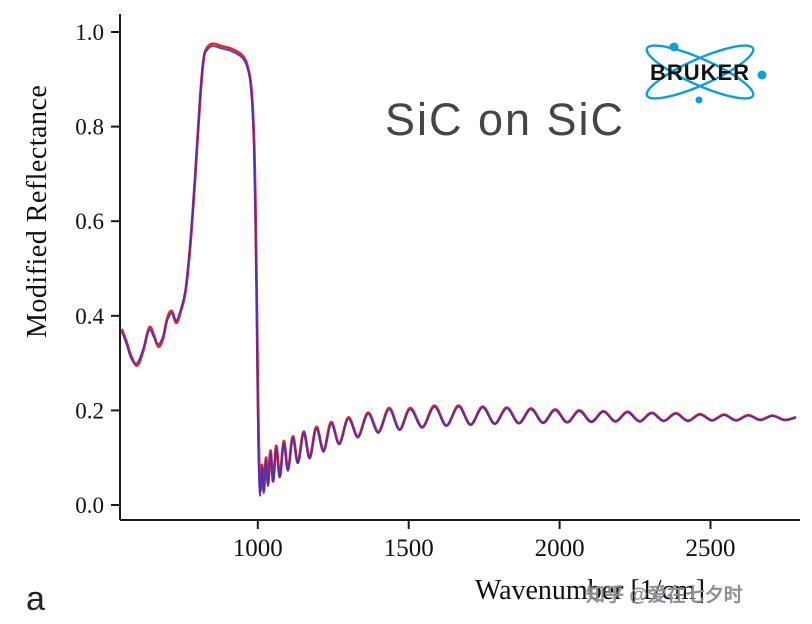 The image size is (812, 624). What do you see at coordinates (37, 211) in the screenshot?
I see `y-axis-title: Modified Reflectance` at bounding box center [37, 211].